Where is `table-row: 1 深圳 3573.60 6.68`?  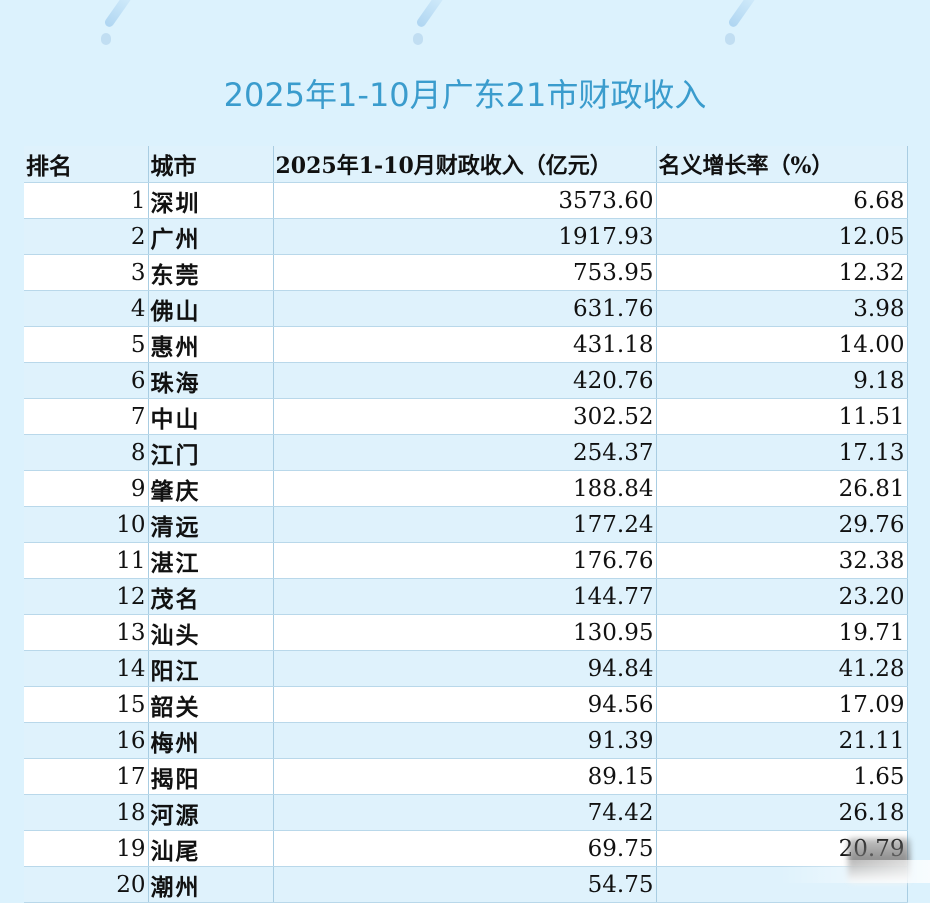 table-row: 1 深圳 3573.60 6.68 is located at coordinates (466, 200).